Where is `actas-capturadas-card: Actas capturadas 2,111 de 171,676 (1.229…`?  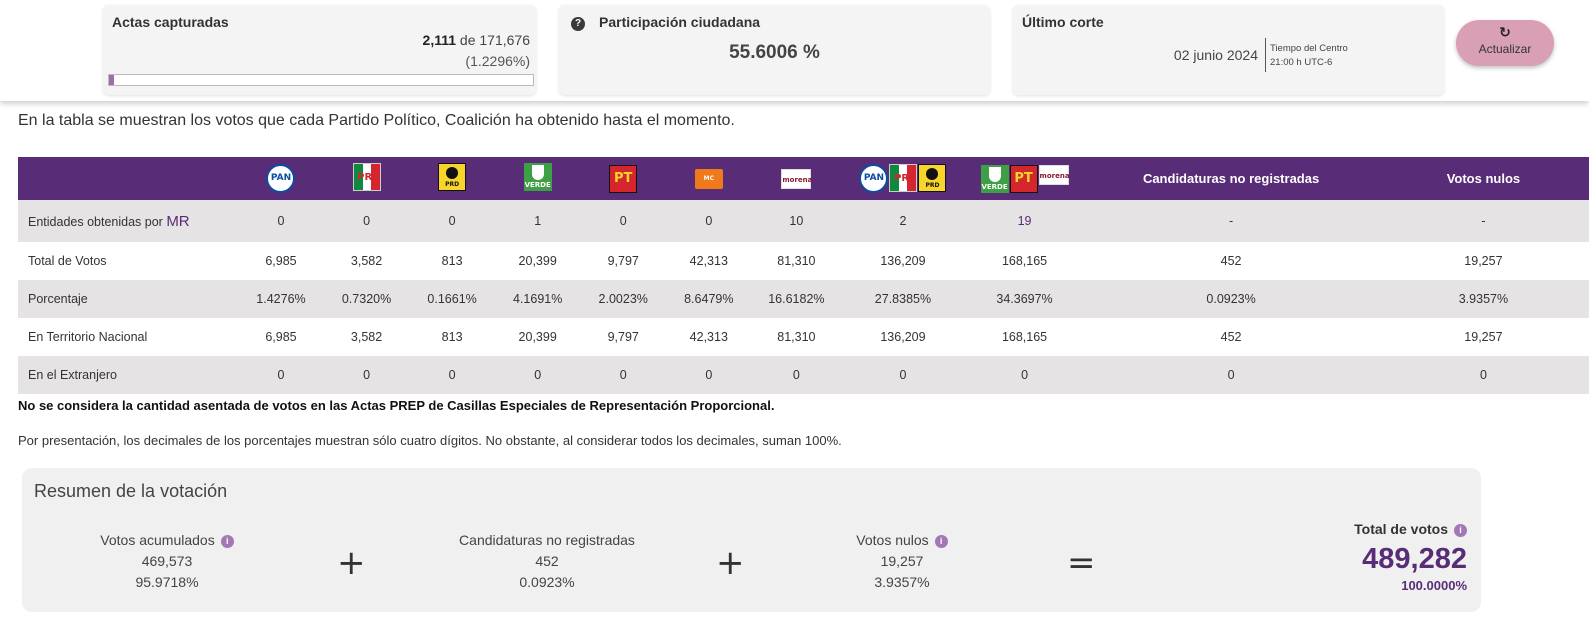 actas-capturadas-card: Actas capturadas 2,111 de 171,676 (1.229… is located at coordinates (319, 50).